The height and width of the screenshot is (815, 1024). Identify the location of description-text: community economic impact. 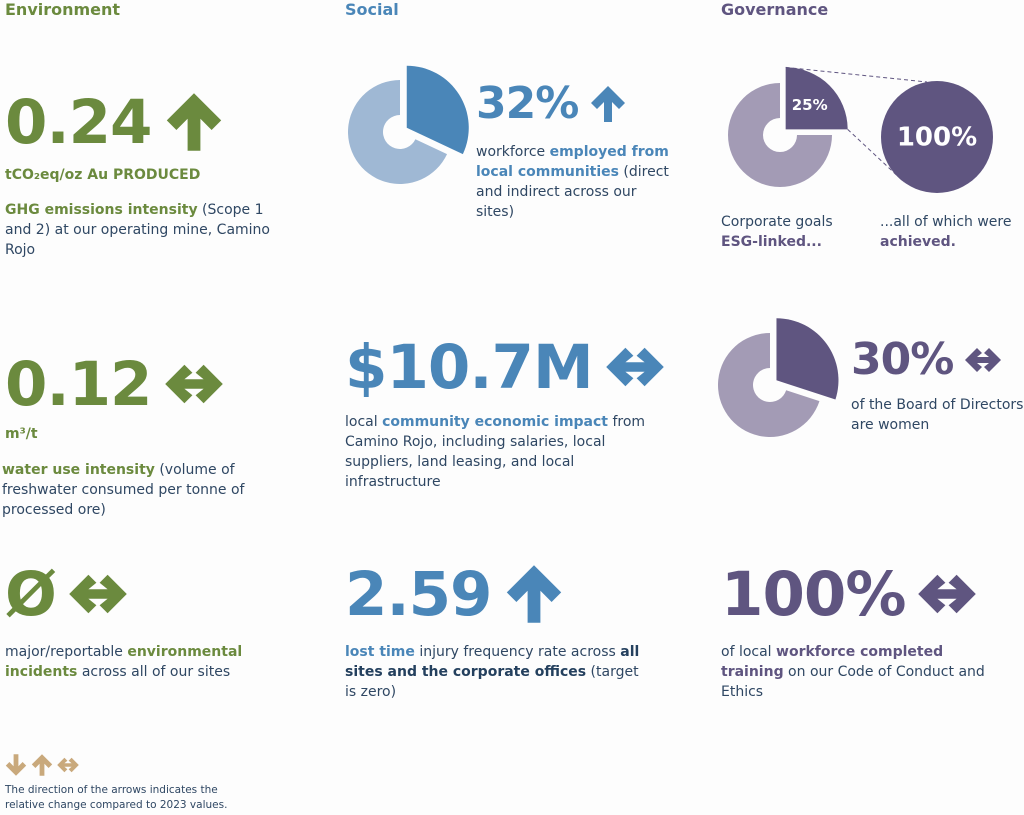
(495, 422).